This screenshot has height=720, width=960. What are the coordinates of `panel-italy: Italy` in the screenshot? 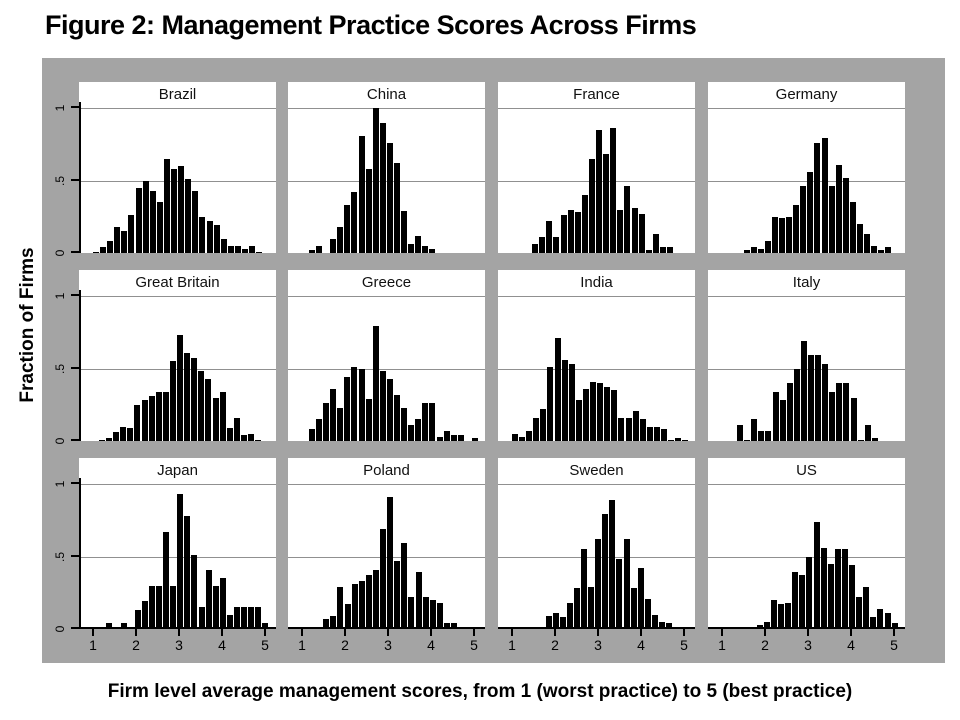 It's located at (806, 355).